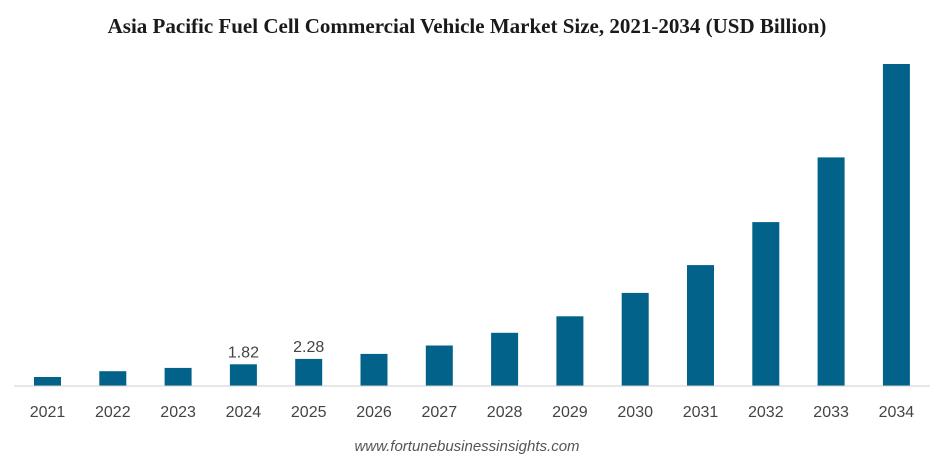  Describe the element at coordinates (701, 412) in the screenshot. I see `x-tick-label-2031: 2031` at that location.